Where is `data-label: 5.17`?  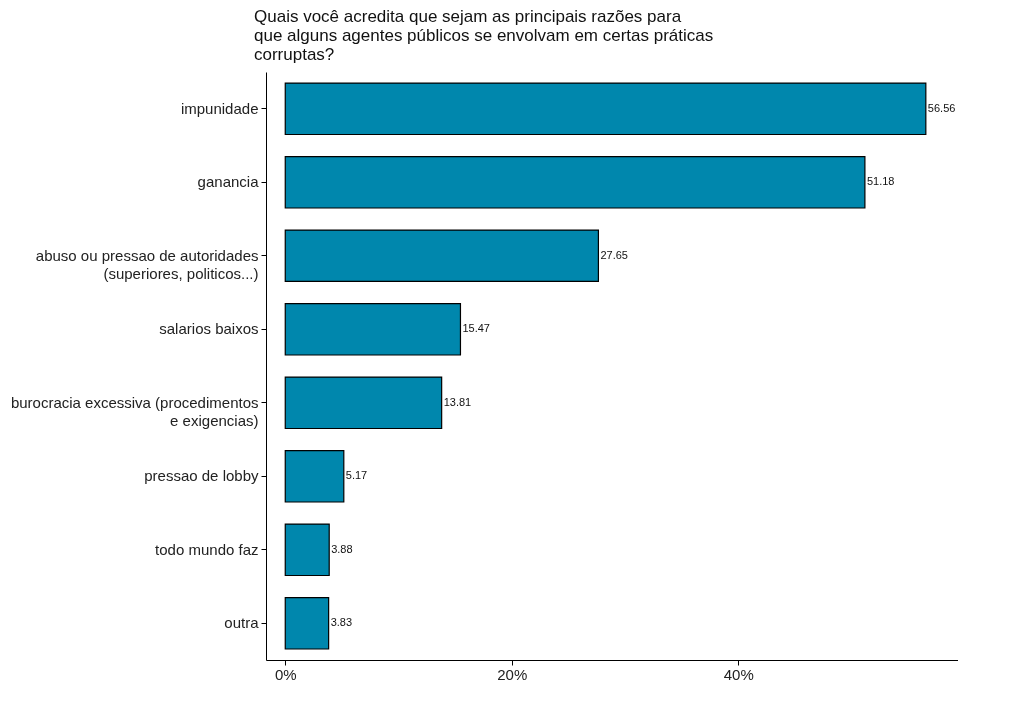 data-label: 5.17 is located at coordinates (356, 475).